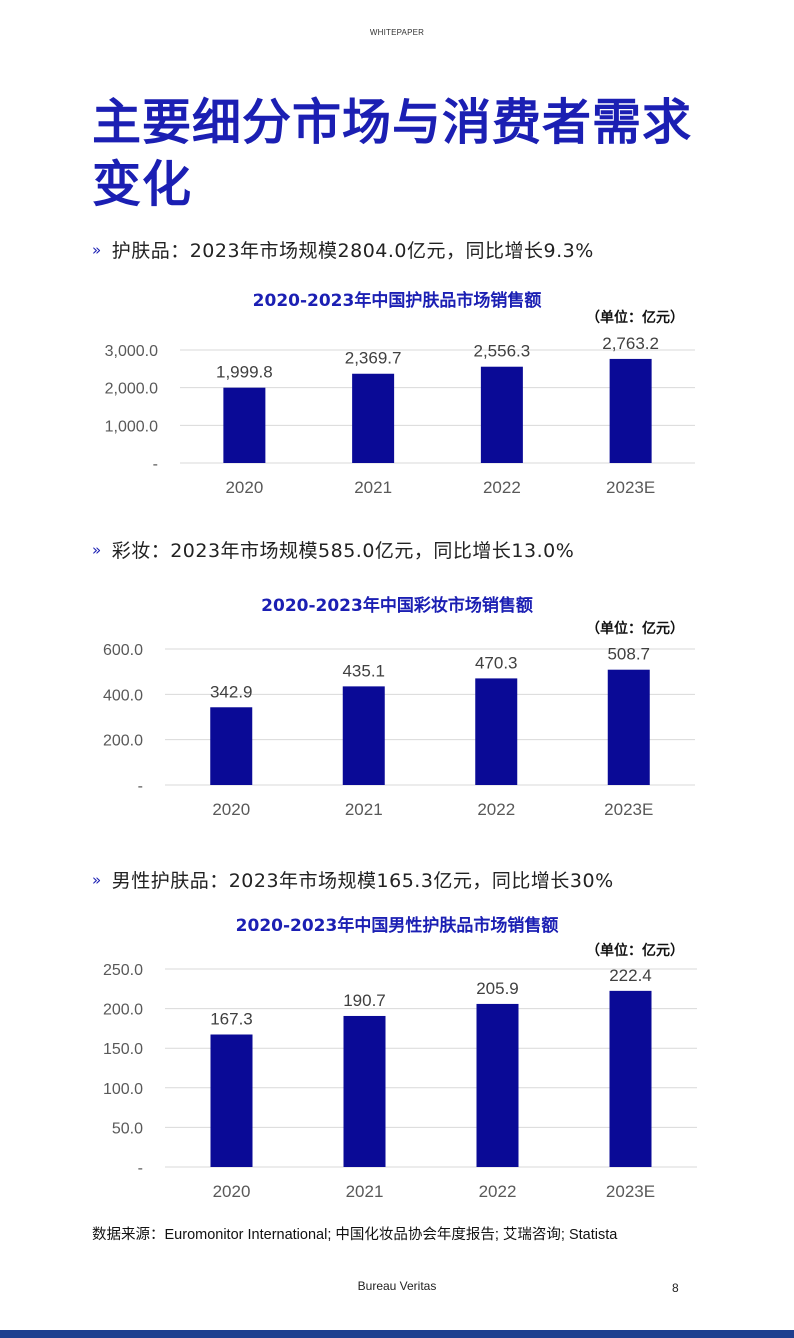  I want to click on bullet-skincare: » 护肤品：2023年市场规模2804.0亿元，同比增长9.3%, so click(343, 249).